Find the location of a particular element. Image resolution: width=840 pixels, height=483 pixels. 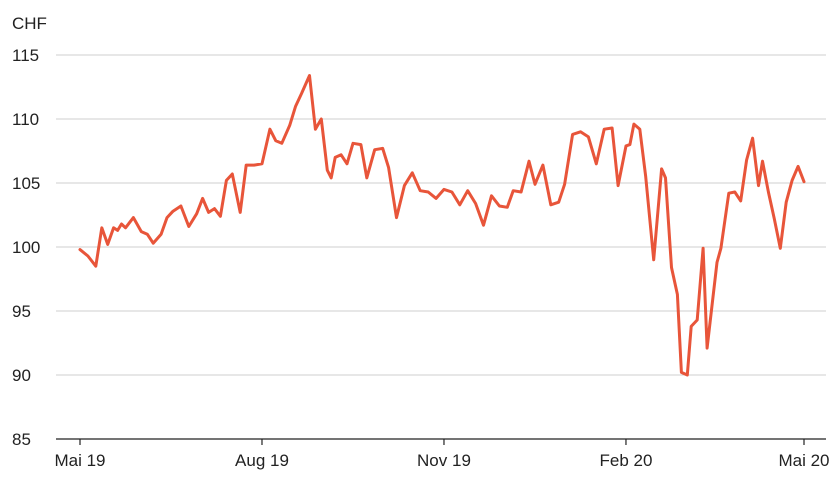

y-tick-label-85: 85 is located at coordinates (21, 439).